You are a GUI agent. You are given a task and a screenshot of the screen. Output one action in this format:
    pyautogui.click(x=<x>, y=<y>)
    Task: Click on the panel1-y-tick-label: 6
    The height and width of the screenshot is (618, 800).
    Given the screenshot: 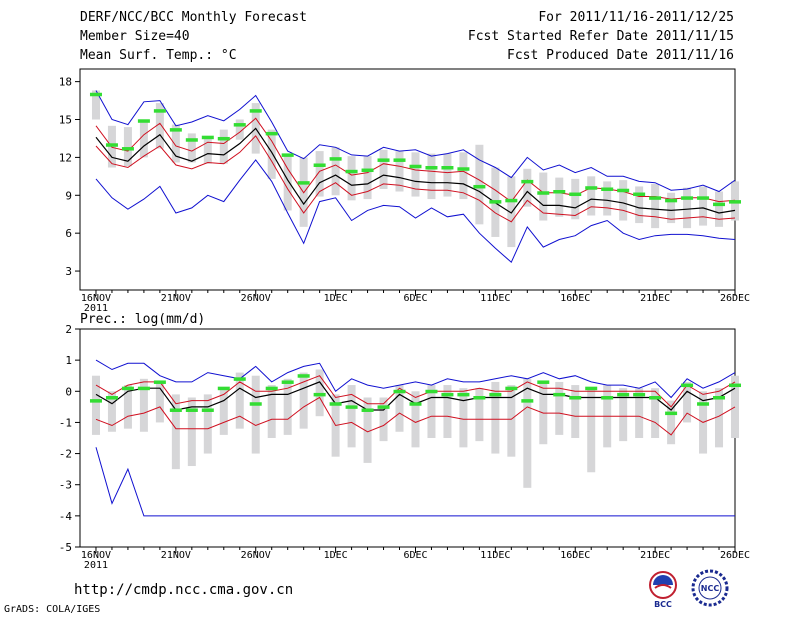 What is the action you would take?
    pyautogui.click(x=68, y=233)
    